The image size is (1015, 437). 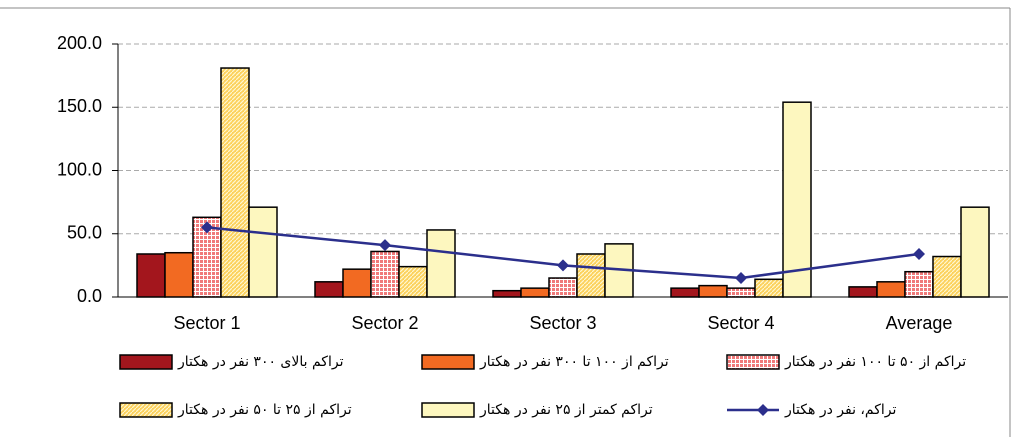 What do you see at coordinates (384, 323) in the screenshot?
I see `x-tick-label: Sector 2` at bounding box center [384, 323].